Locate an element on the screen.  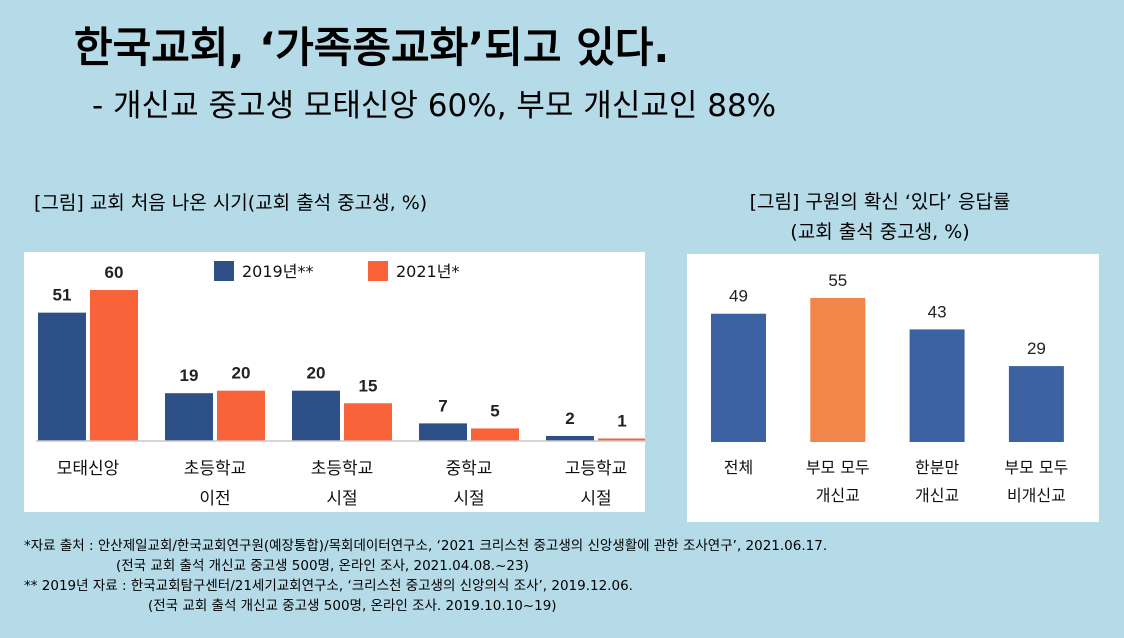
data-label: 19 is located at coordinates (189, 375).